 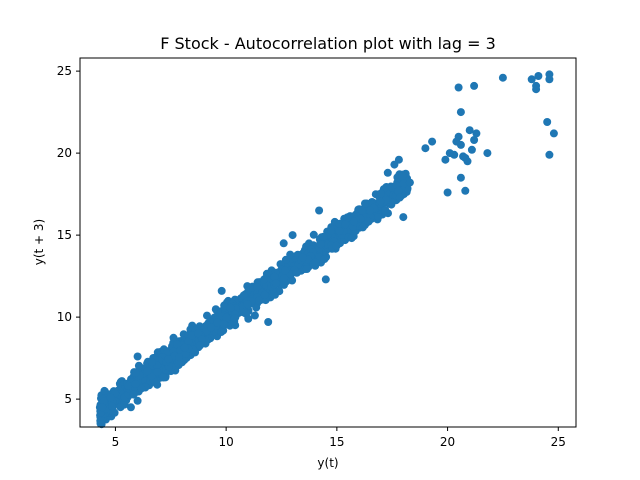 What do you see at coordinates (226, 442) in the screenshot?
I see `x-tick-label: 10` at bounding box center [226, 442].